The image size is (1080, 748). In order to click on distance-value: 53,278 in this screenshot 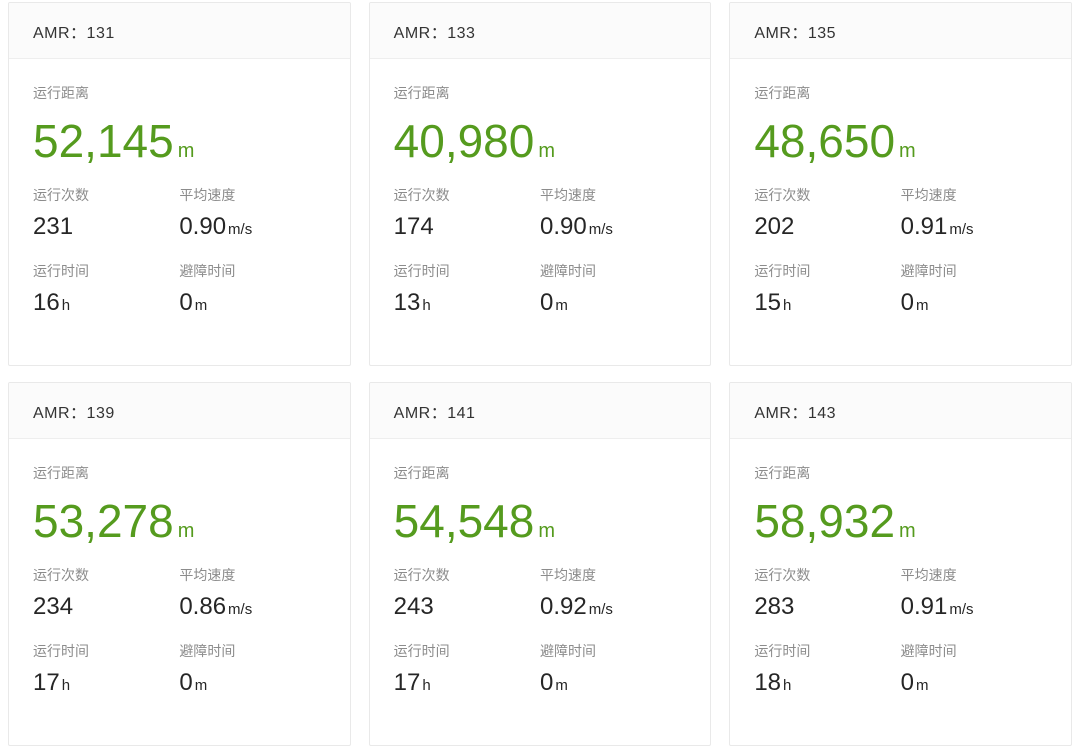, I will do `click(103, 521)`.